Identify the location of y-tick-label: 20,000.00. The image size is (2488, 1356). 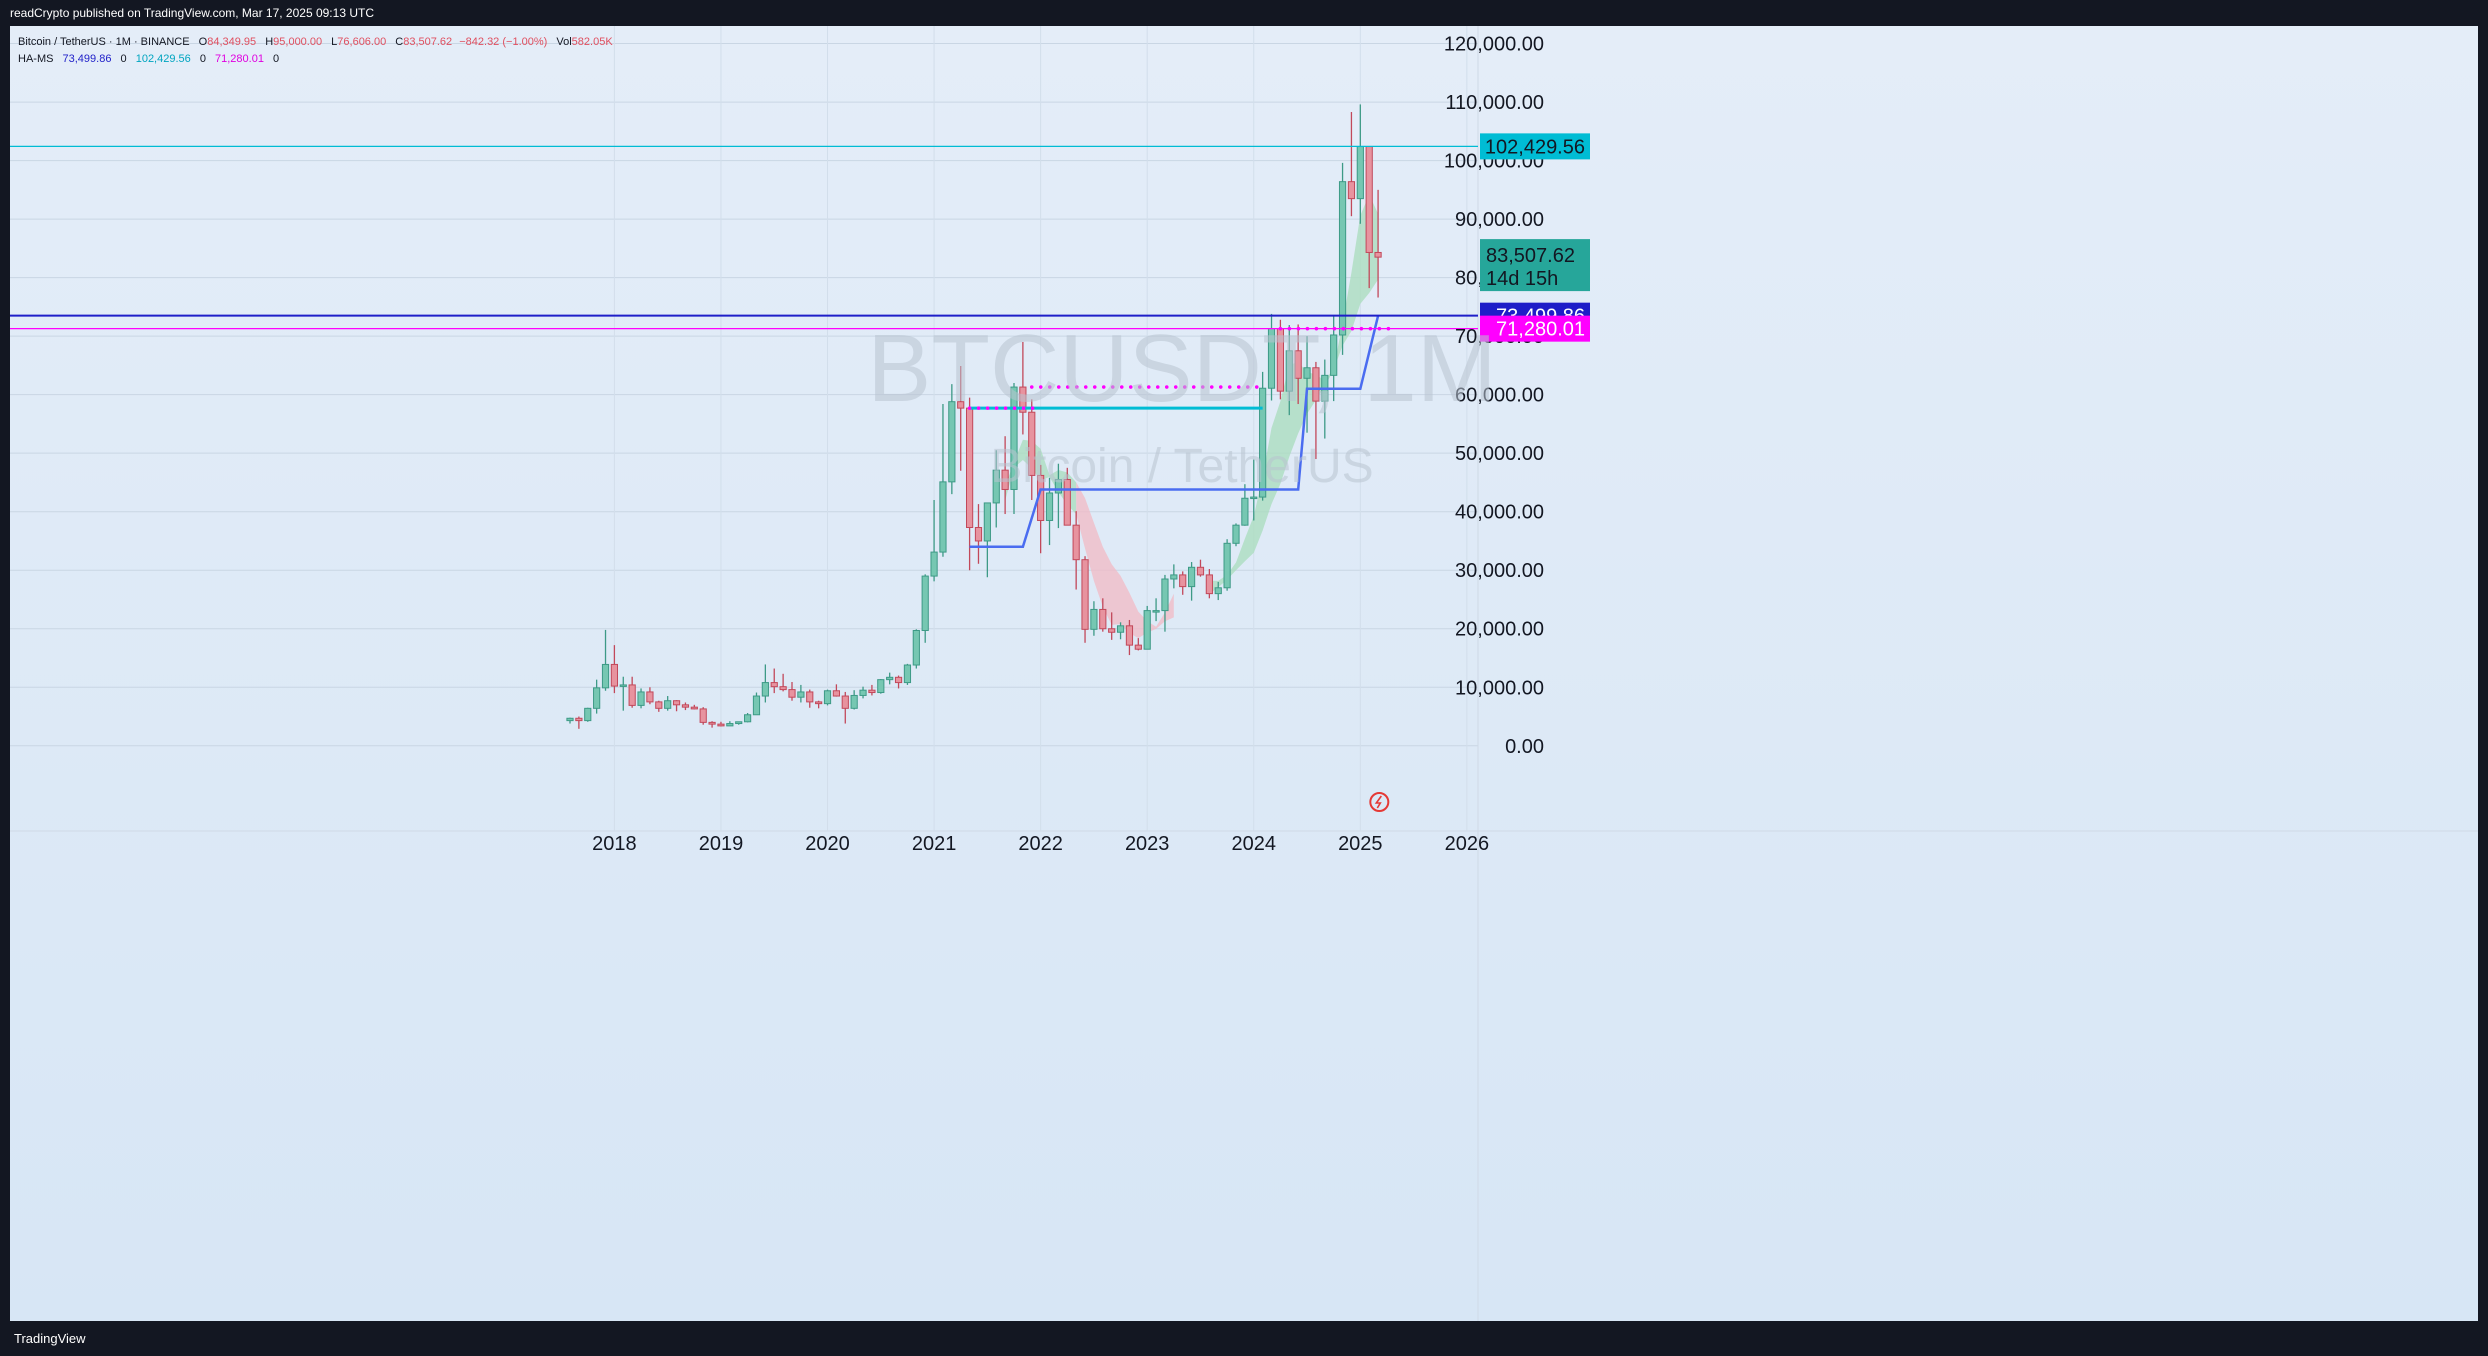
(1499, 630).